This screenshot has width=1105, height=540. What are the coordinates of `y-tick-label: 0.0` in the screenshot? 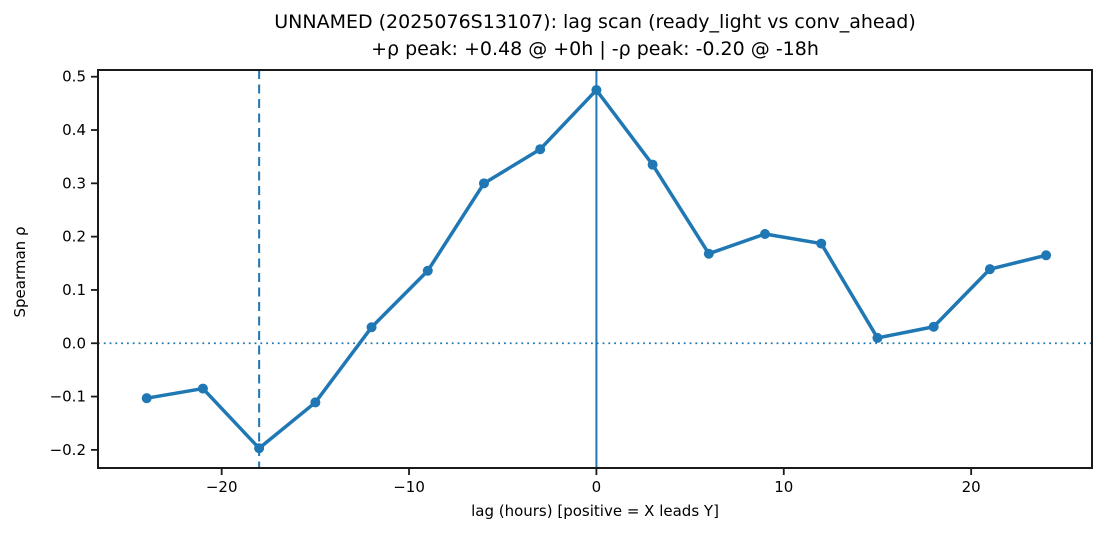 It's located at (74, 343).